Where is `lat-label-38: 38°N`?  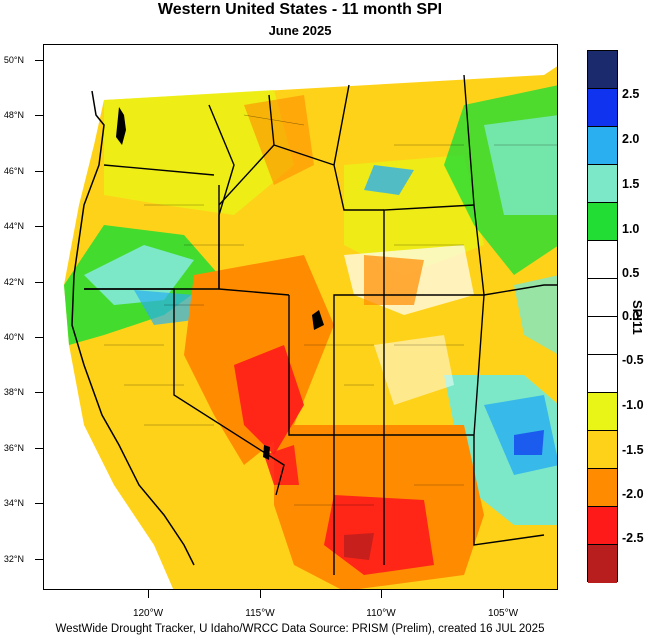
lat-label-38: 38°N is located at coordinates (13, 392).